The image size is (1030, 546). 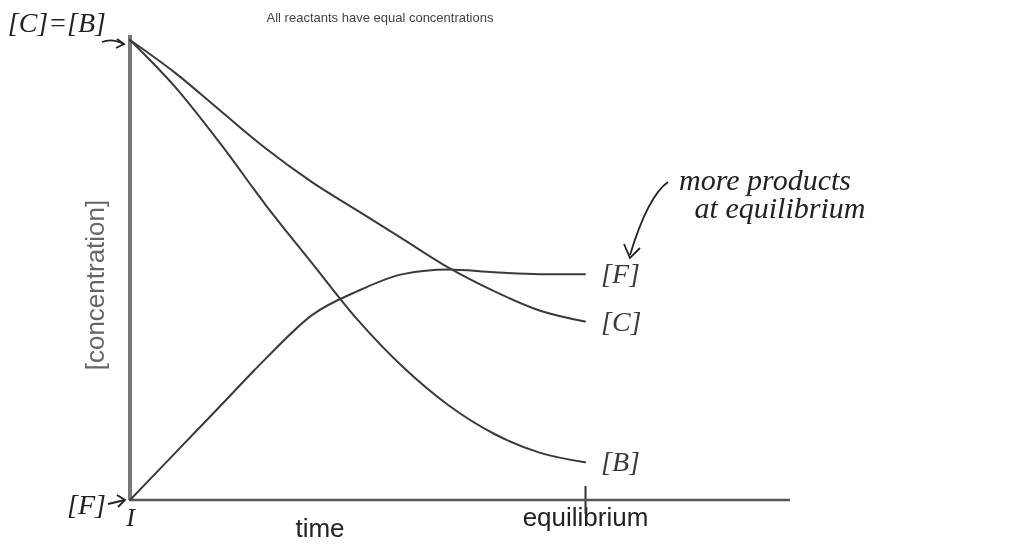 I want to click on series-label: [B], so click(x=620, y=462).